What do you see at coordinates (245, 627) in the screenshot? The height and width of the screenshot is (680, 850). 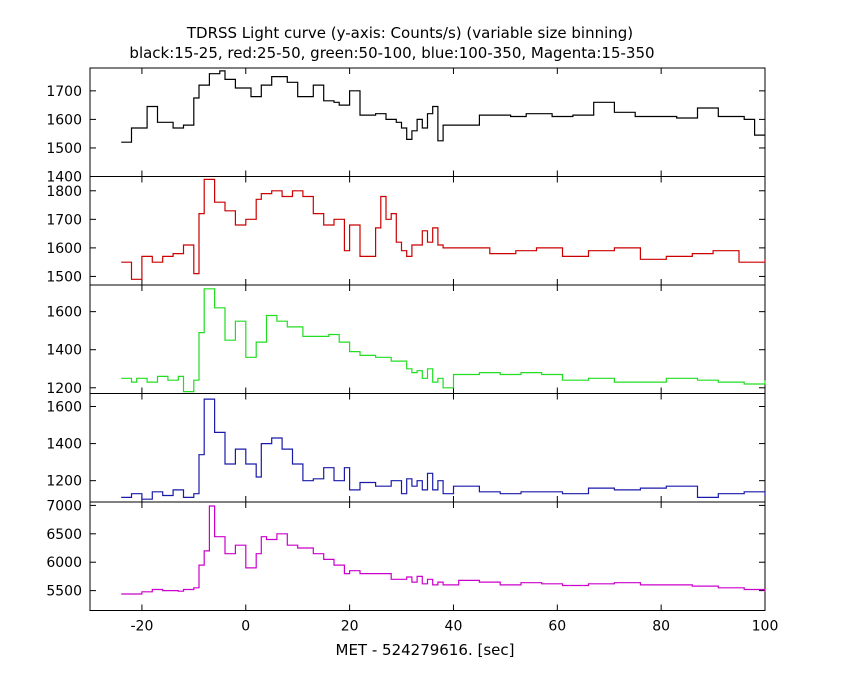 I see `x-tick-label: 0` at bounding box center [245, 627].